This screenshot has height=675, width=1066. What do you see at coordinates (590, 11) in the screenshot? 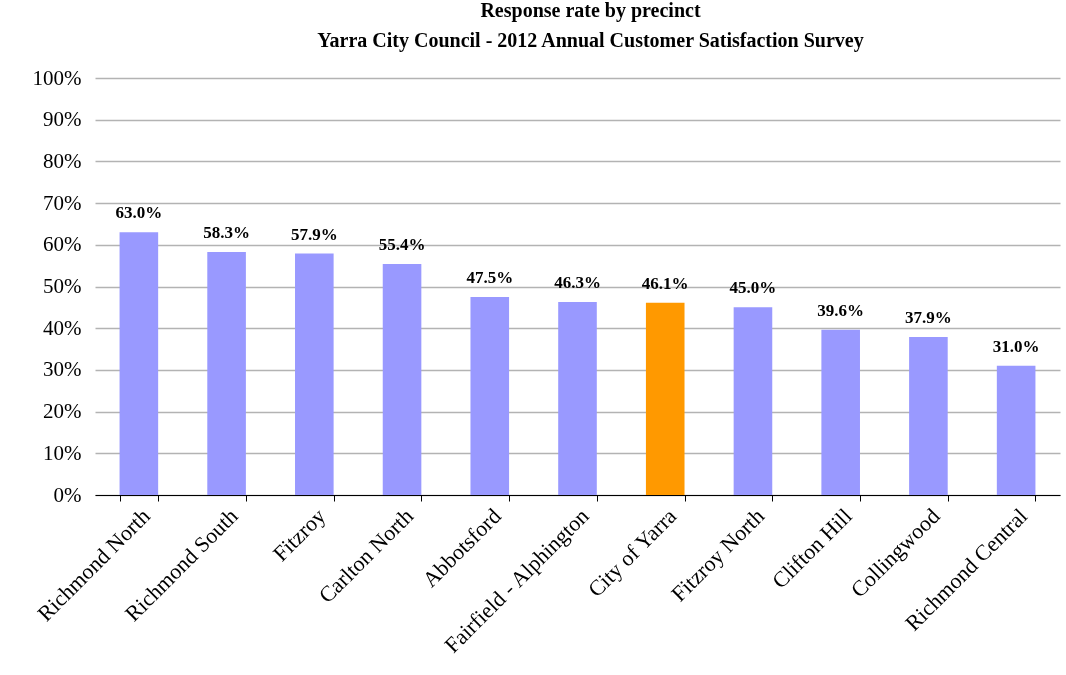
I see `chart-title: Response rate by precinct` at bounding box center [590, 11].